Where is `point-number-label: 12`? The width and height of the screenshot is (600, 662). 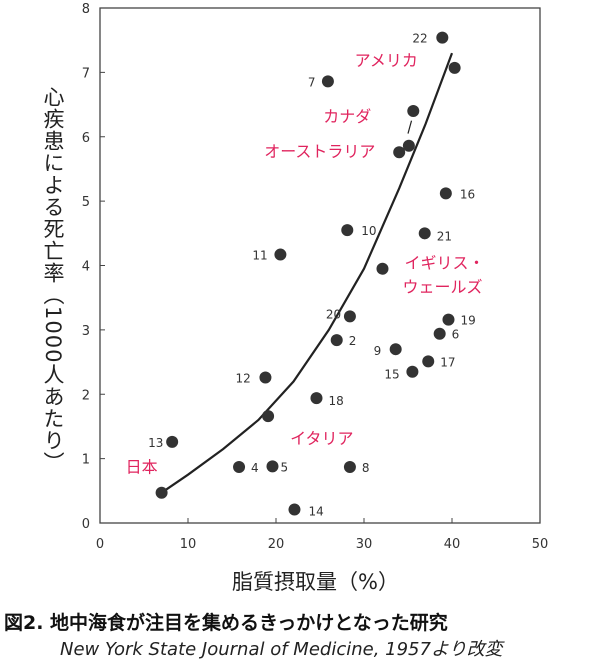 point-number-label: 12 is located at coordinates (242, 379).